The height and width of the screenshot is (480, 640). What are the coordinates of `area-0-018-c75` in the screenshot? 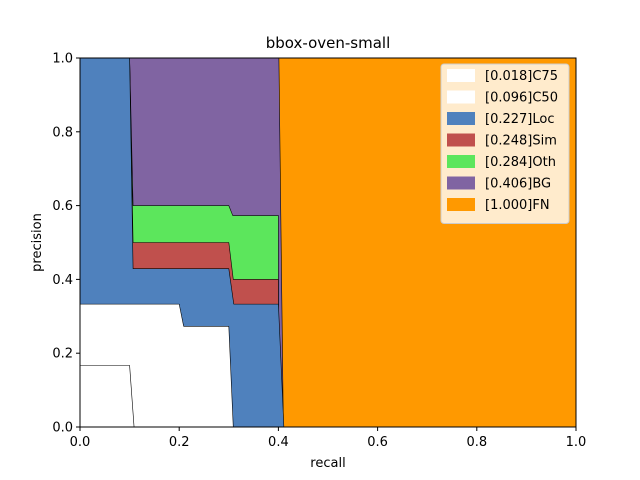 It's located at (107, 396).